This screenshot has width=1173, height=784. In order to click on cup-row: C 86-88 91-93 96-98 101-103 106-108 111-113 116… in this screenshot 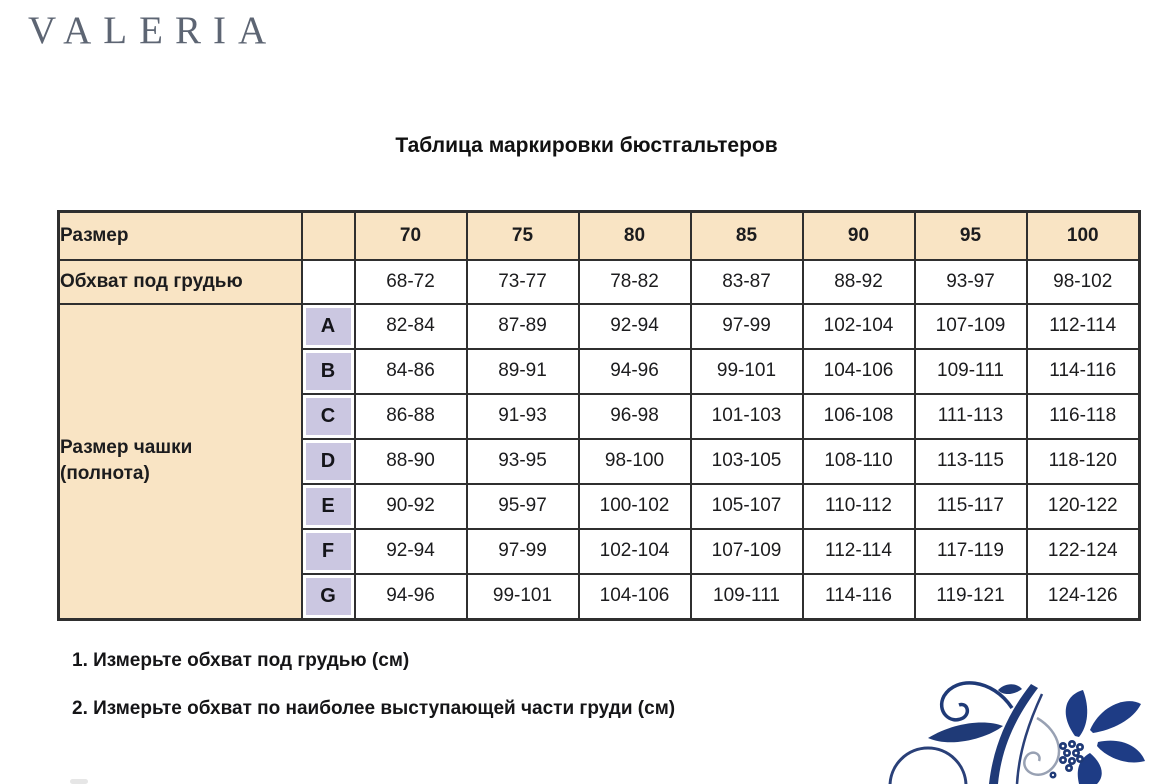, I will do `click(600, 416)`.